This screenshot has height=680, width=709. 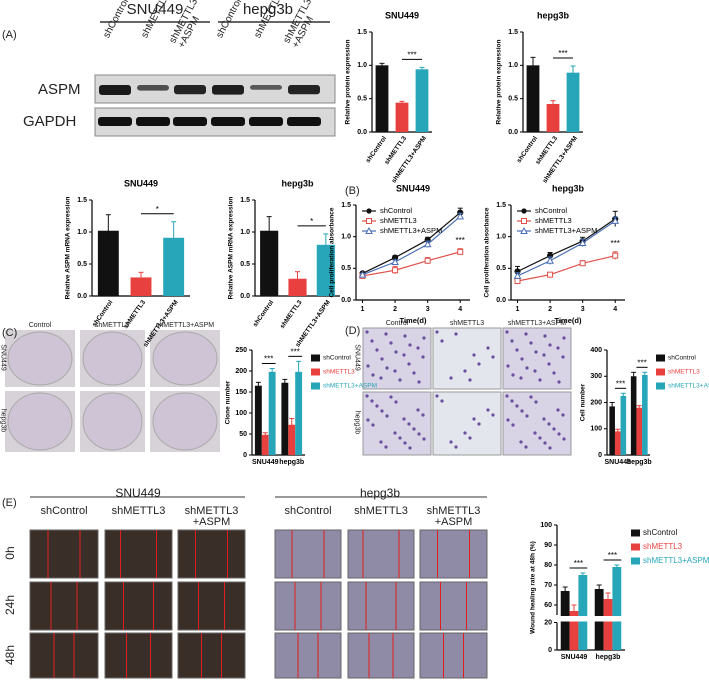 I want to click on column-label: shMETTL3, so click(x=381, y=511).